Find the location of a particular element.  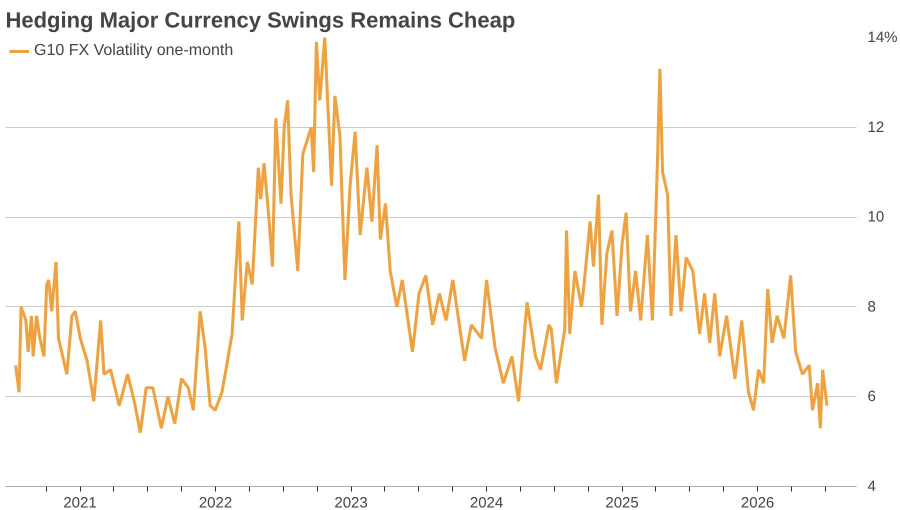

chart-title: Hedging Major Currency Swings Remains Cheap is located at coordinates (261, 20).